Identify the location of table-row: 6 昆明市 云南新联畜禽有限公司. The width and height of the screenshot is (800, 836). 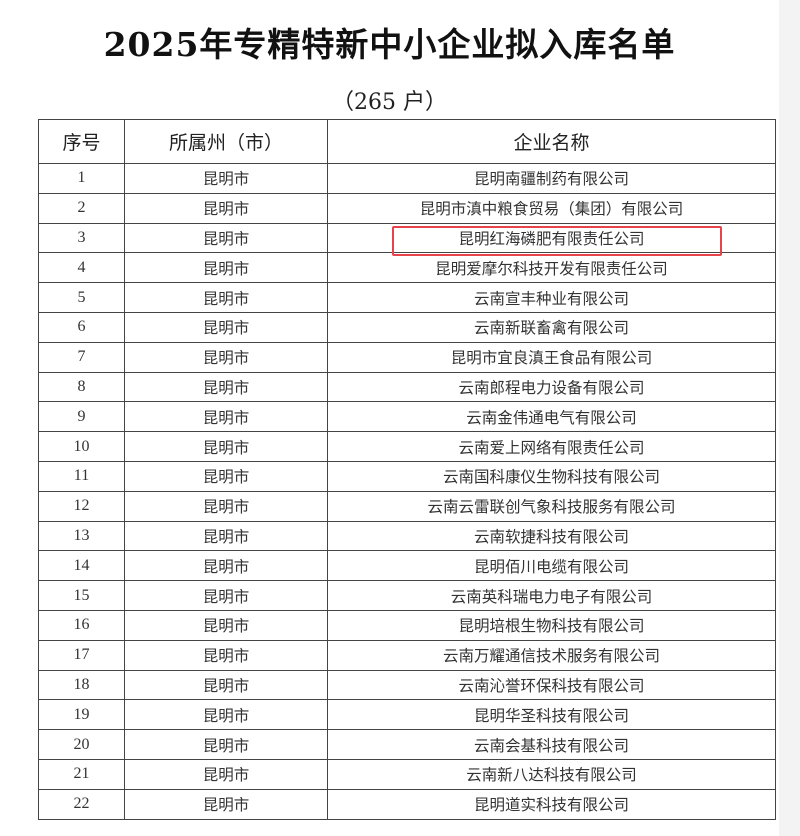
(407, 327).